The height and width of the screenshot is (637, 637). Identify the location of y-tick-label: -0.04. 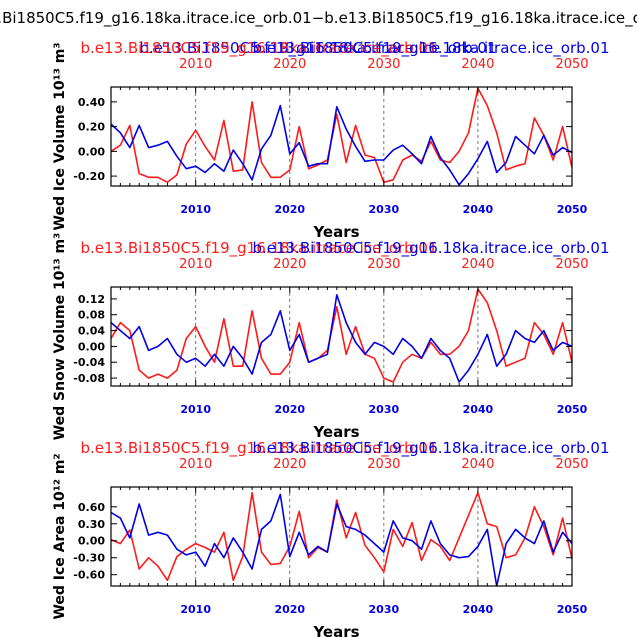
(89, 362).